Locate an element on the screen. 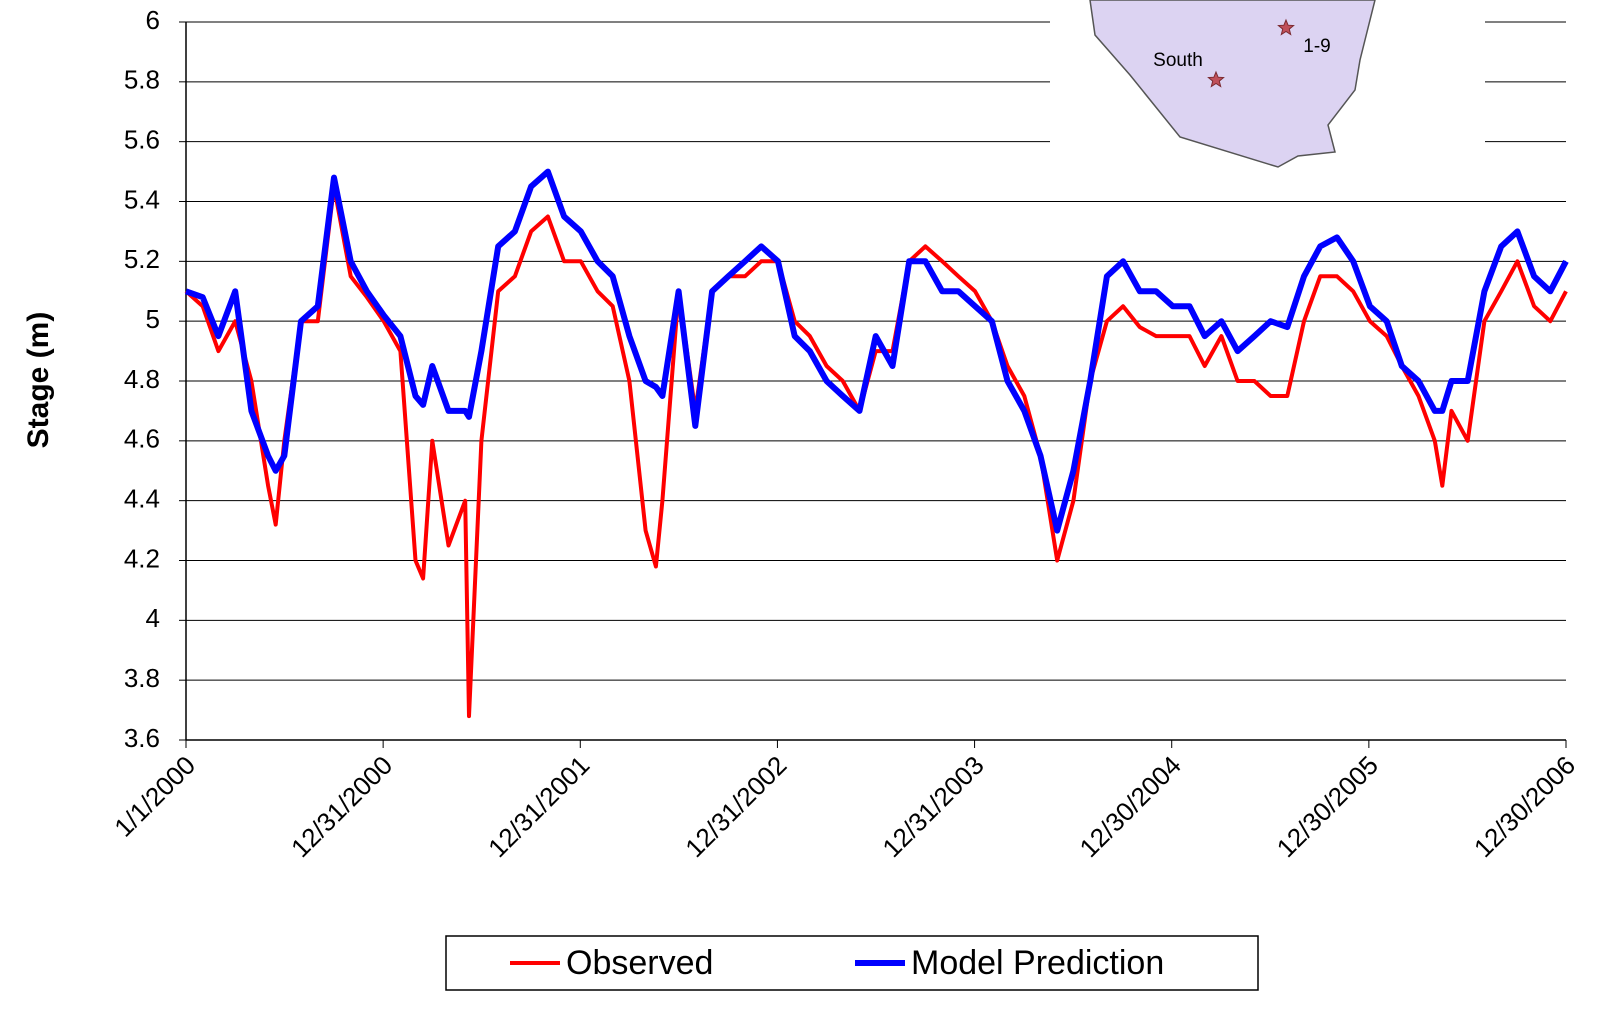 Image resolution: width=1606 pixels, height=1021 pixels. y-tick-label: 5 is located at coordinates (153, 319).